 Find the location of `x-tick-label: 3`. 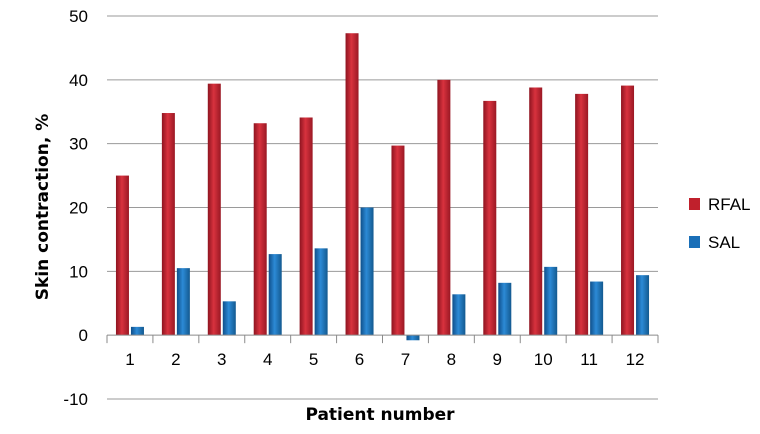

x-tick-label: 3 is located at coordinates (221, 359).